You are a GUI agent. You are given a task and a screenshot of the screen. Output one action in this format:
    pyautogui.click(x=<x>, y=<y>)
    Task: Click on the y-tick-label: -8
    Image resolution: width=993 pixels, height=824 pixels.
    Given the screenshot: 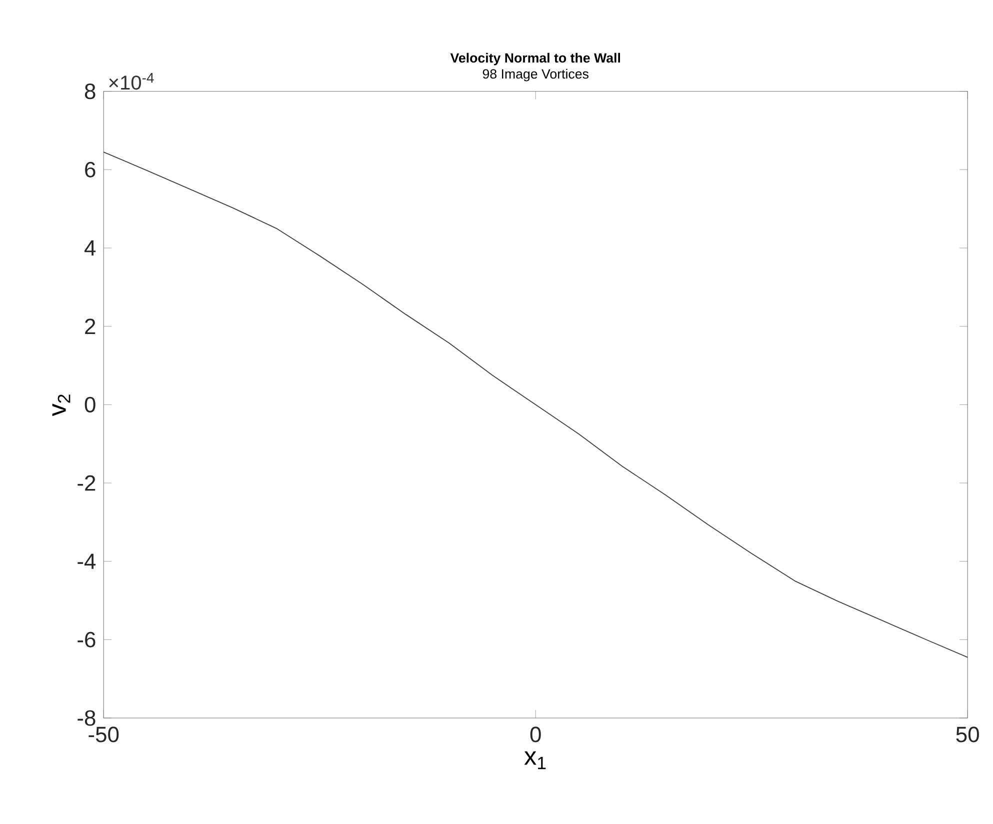 What is the action you would take?
    pyautogui.click(x=87, y=718)
    